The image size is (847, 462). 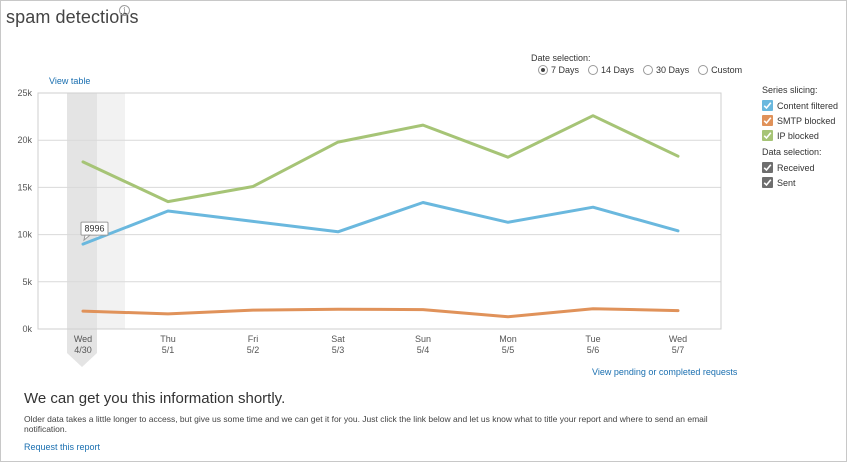 What do you see at coordinates (727, 70) in the screenshot?
I see `radio-label: Custom` at bounding box center [727, 70].